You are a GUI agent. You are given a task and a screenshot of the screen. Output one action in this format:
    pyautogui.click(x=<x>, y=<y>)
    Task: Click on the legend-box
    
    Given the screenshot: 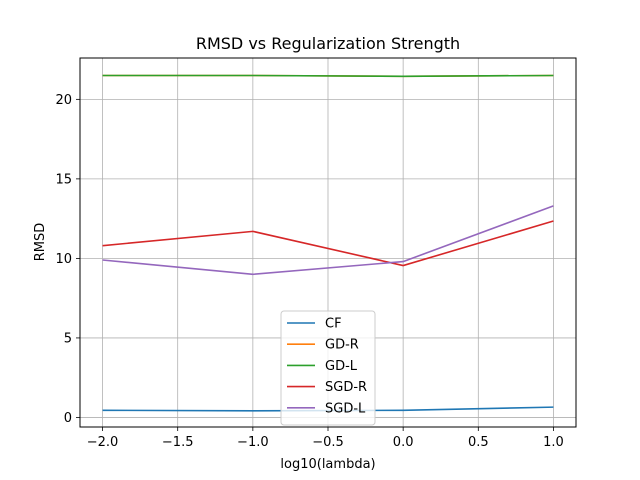 What is the action you would take?
    pyautogui.click(x=328, y=368)
    